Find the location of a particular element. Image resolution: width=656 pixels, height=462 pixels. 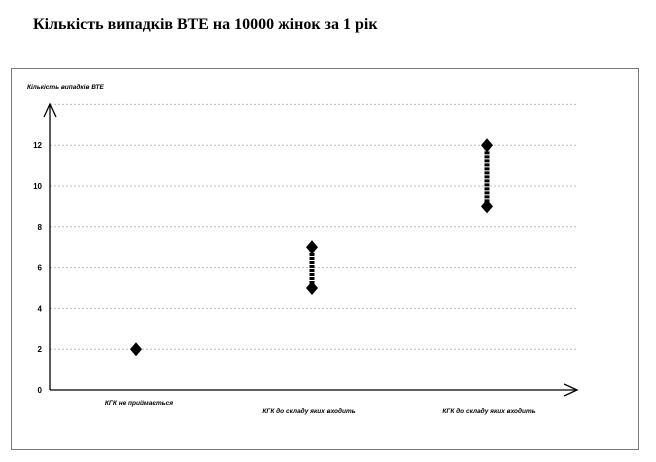

y-tick-label: 6 is located at coordinates (40, 268).